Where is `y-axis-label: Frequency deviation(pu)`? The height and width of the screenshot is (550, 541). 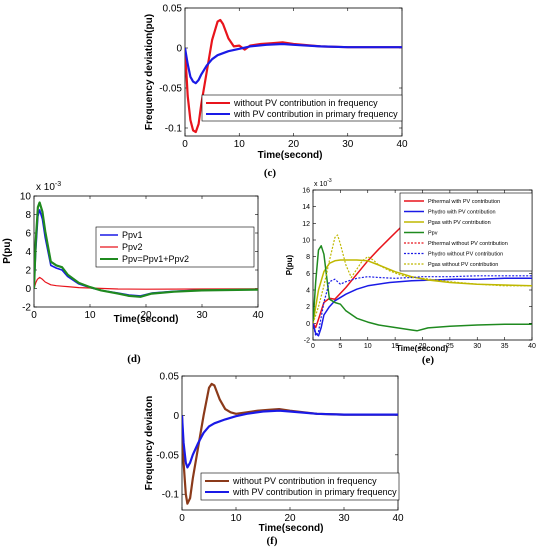 y-axis-label: Frequency deviation(pu) is located at coordinates (149, 72).